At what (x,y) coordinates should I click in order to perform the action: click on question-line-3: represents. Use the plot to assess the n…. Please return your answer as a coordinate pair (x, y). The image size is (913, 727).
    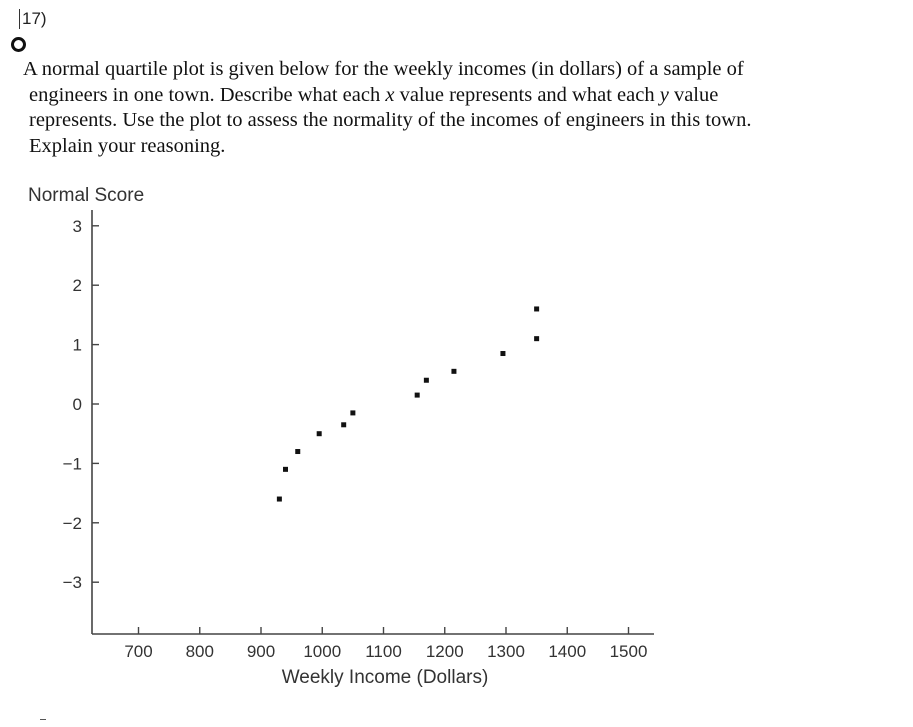
    Looking at the image, I should click on (390, 120).